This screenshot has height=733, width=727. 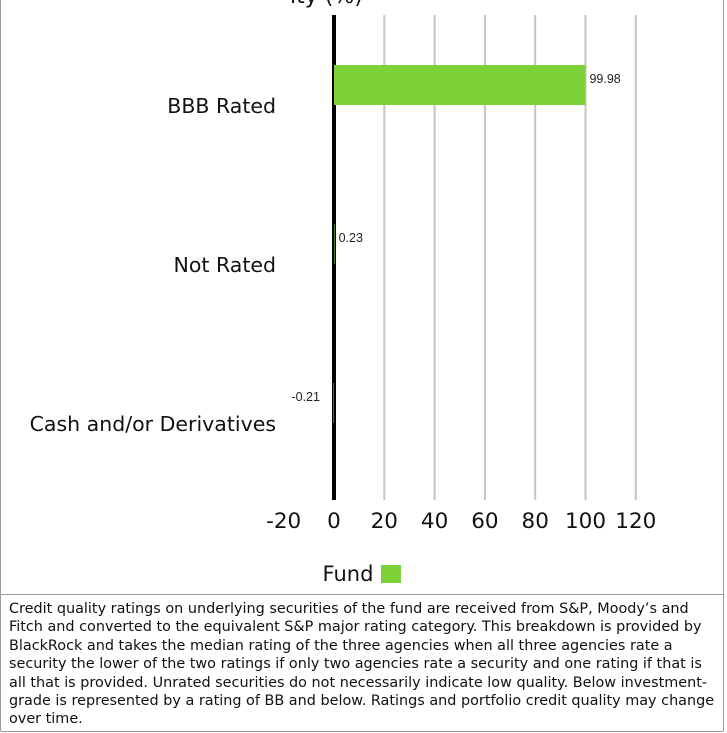 What do you see at coordinates (585, 521) in the screenshot?
I see `x-tick-label: 100` at bounding box center [585, 521].